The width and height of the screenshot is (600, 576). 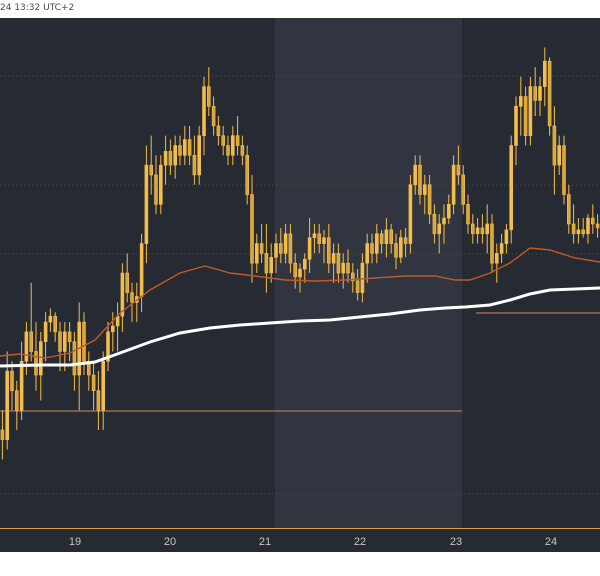 What do you see at coordinates (551, 542) in the screenshot?
I see `x-tick-label: 24` at bounding box center [551, 542].